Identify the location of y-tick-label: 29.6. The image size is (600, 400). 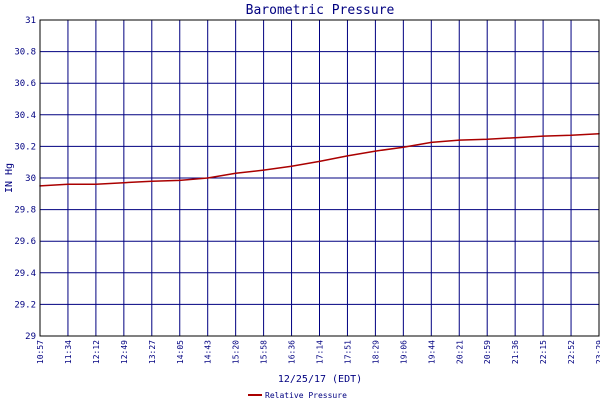
(25, 242).